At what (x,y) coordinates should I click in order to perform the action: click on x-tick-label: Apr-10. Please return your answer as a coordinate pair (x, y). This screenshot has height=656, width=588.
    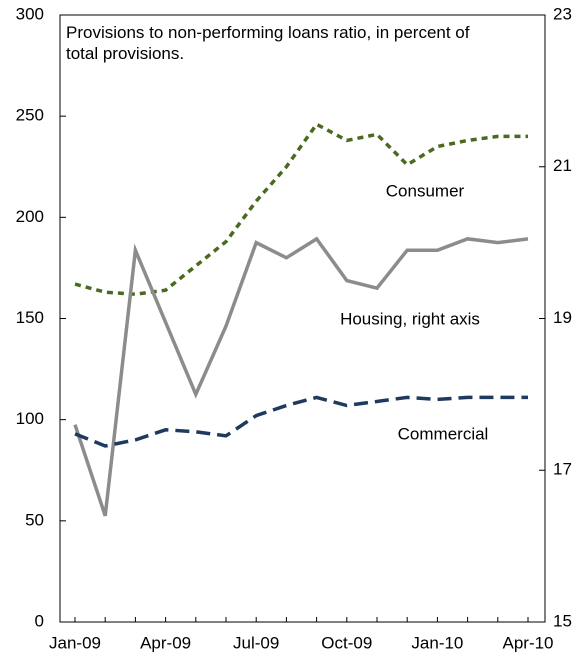
    Looking at the image, I should click on (527, 642).